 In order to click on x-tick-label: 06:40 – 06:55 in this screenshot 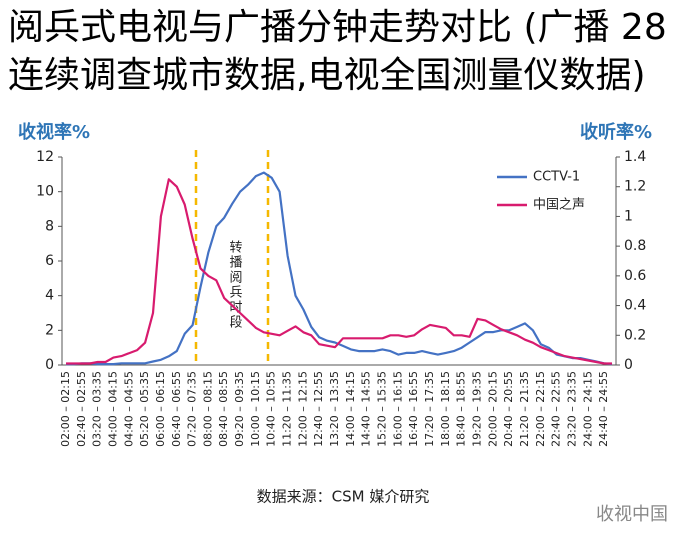, I will do `click(176, 409)`.